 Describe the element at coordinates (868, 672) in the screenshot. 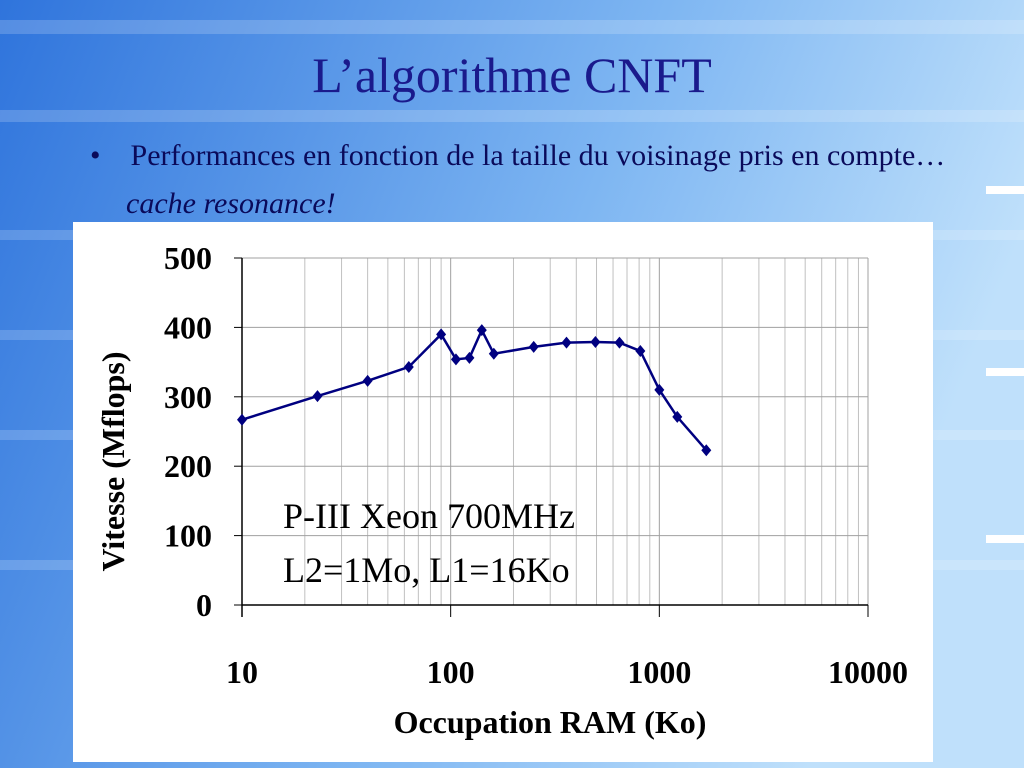

I see `x-tick-label: 10000` at that location.